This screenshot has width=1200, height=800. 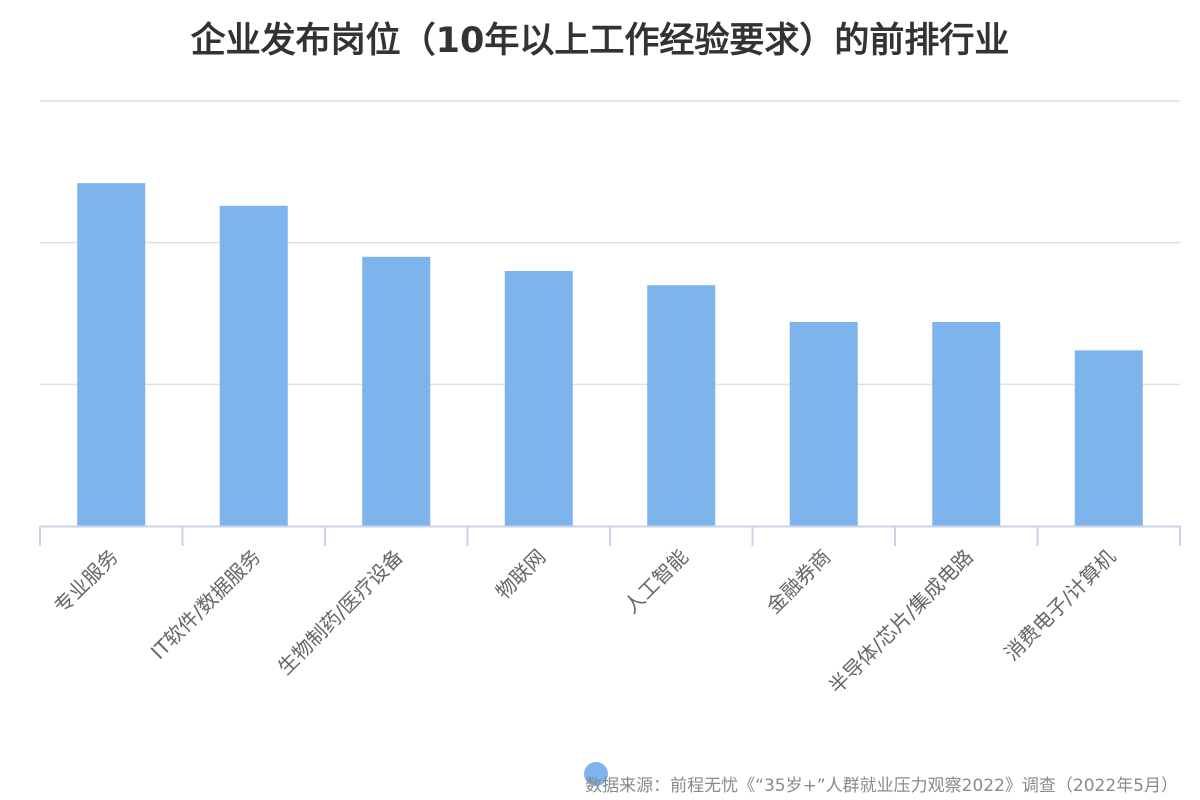 What do you see at coordinates (340, 612) in the screenshot?
I see `x-tick-label-3: 生物制药/医疗设备` at bounding box center [340, 612].